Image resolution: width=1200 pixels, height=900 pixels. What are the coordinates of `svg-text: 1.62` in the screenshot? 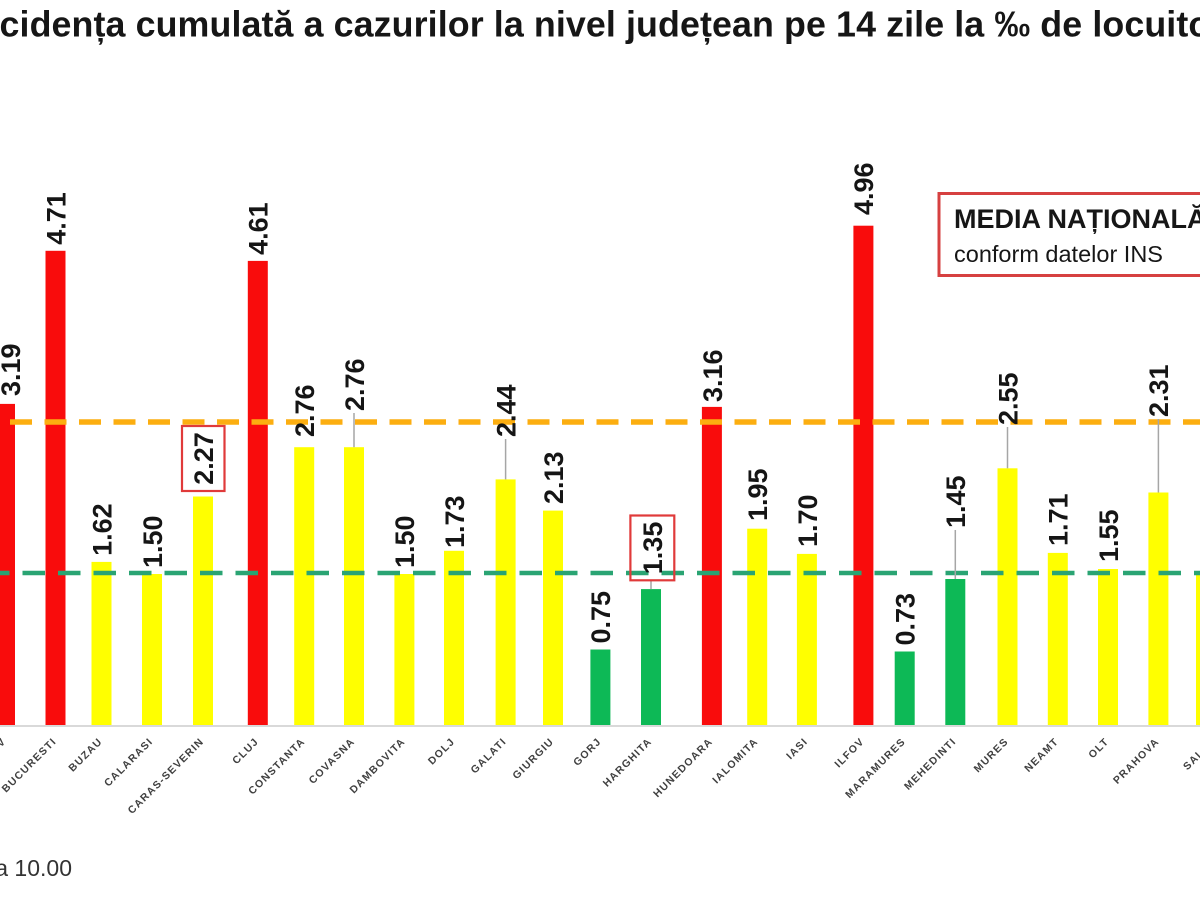 It's located at (102, 529).